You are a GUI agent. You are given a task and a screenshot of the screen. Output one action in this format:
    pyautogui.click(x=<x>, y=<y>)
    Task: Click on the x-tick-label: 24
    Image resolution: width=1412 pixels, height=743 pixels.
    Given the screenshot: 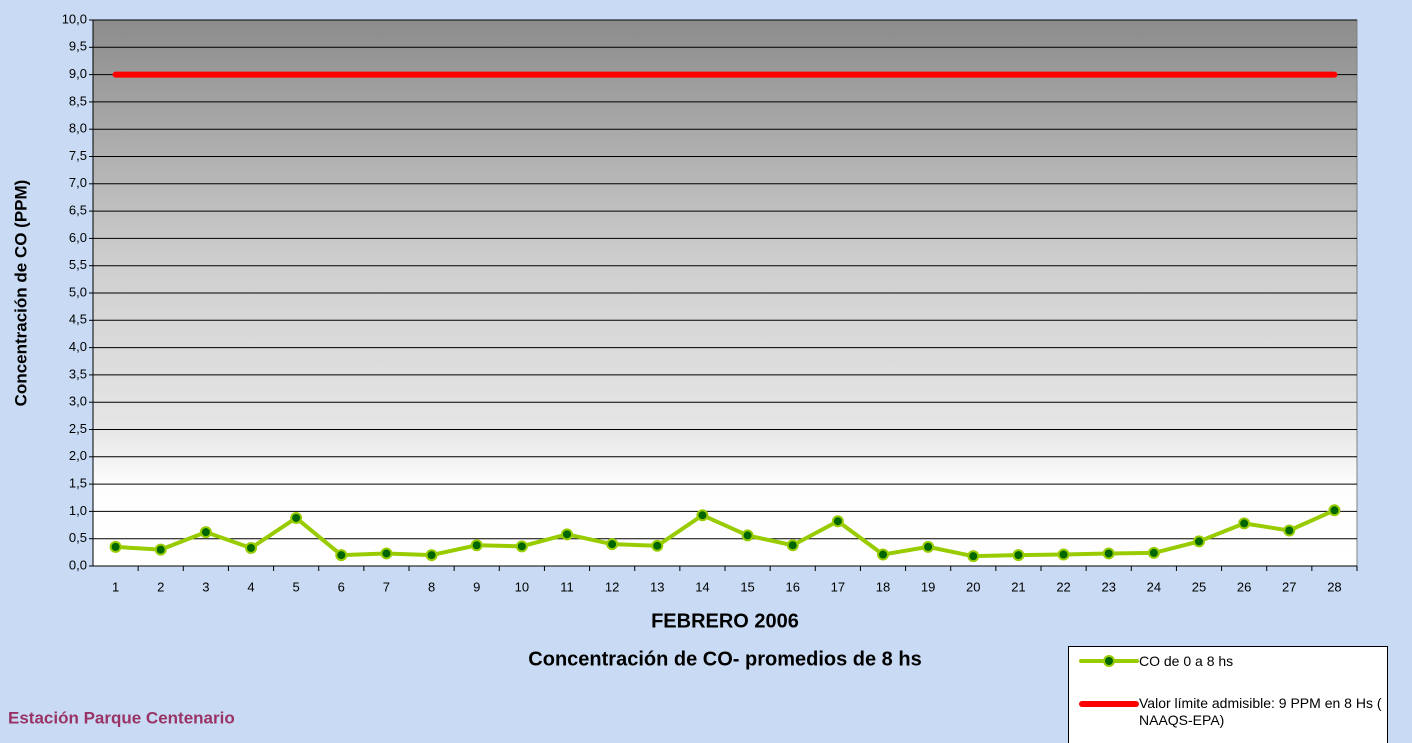 What is the action you would take?
    pyautogui.click(x=1154, y=586)
    